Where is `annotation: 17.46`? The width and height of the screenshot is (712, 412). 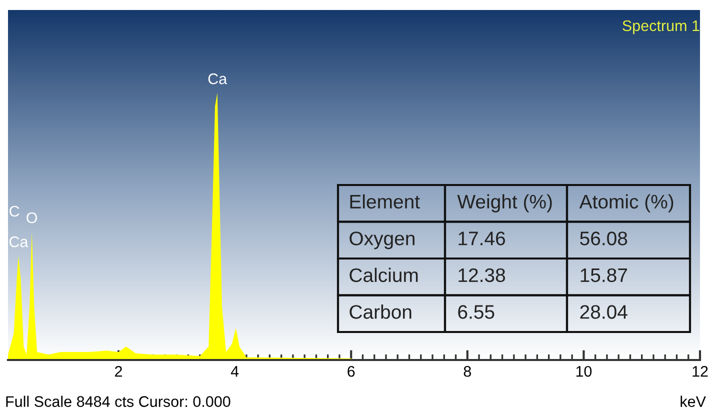
annotation: 17.46 is located at coordinates (482, 239).